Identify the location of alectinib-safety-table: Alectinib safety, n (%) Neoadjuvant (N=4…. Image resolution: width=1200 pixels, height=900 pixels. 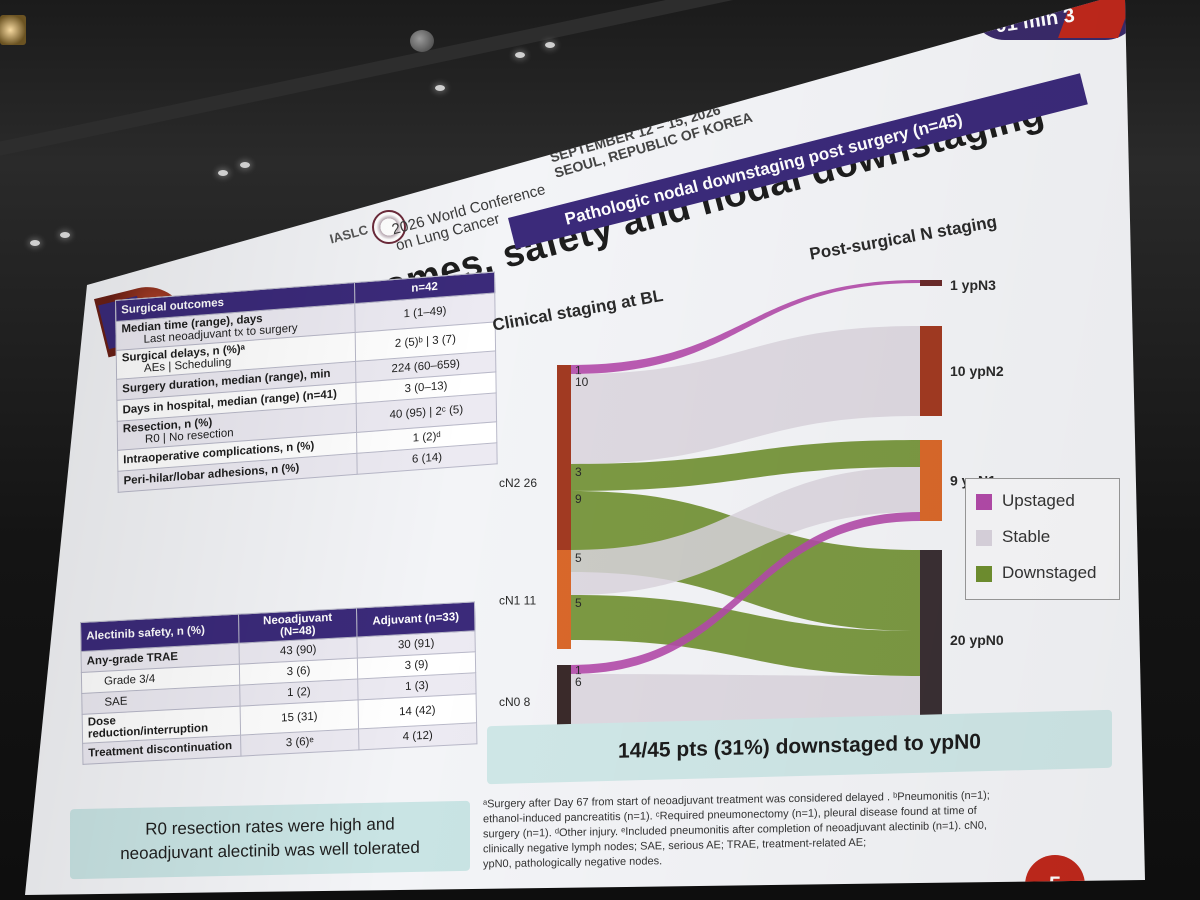
(279, 683).